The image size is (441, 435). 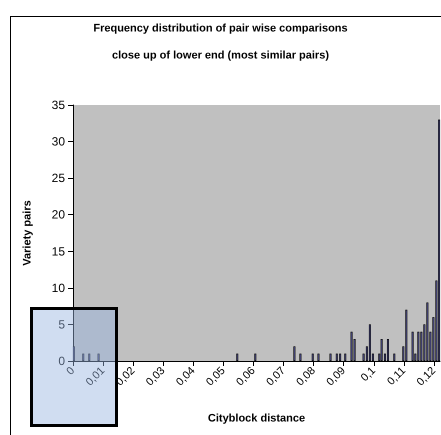 I want to click on x-tick-label: 0,1, so click(x=368, y=374).